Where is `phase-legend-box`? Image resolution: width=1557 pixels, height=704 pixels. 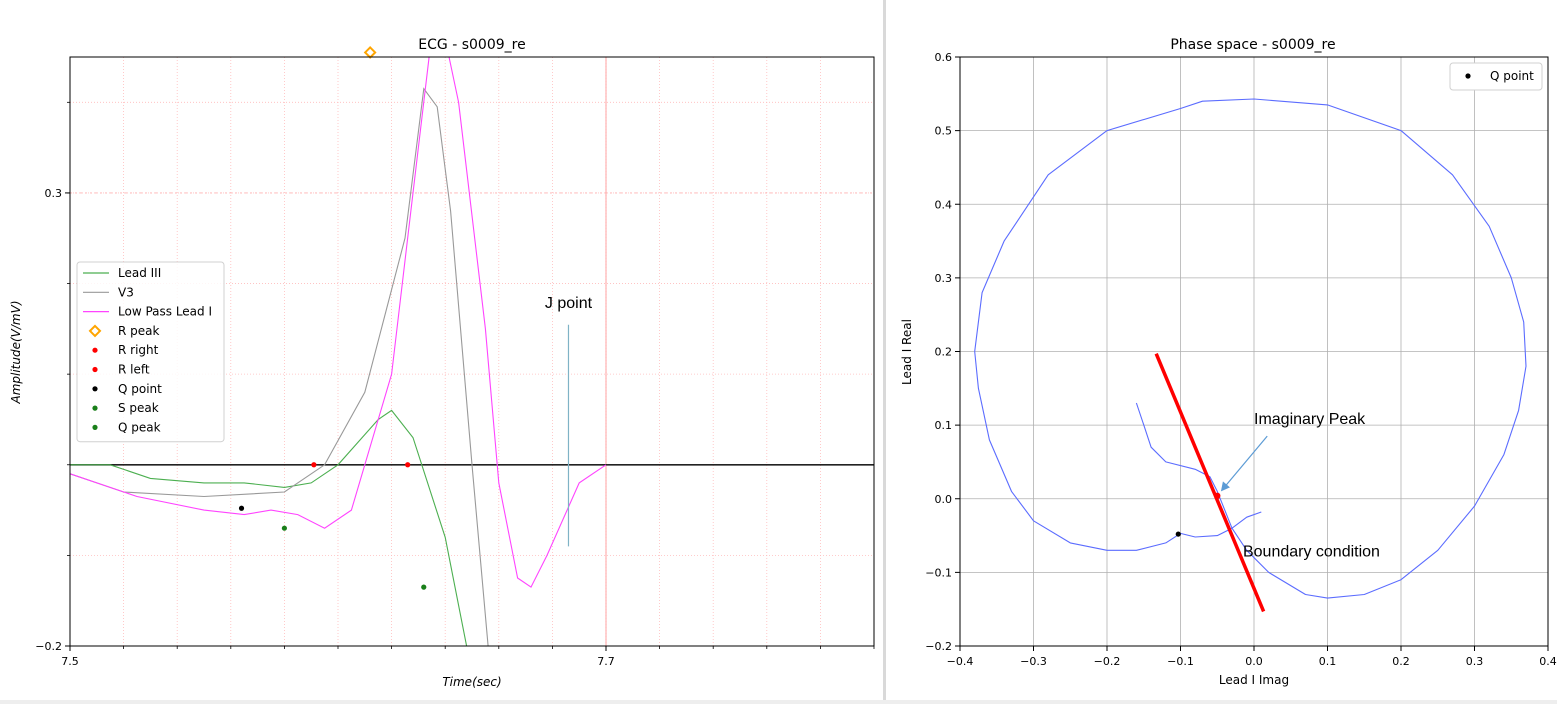
phase-legend-box is located at coordinates (1496, 76).